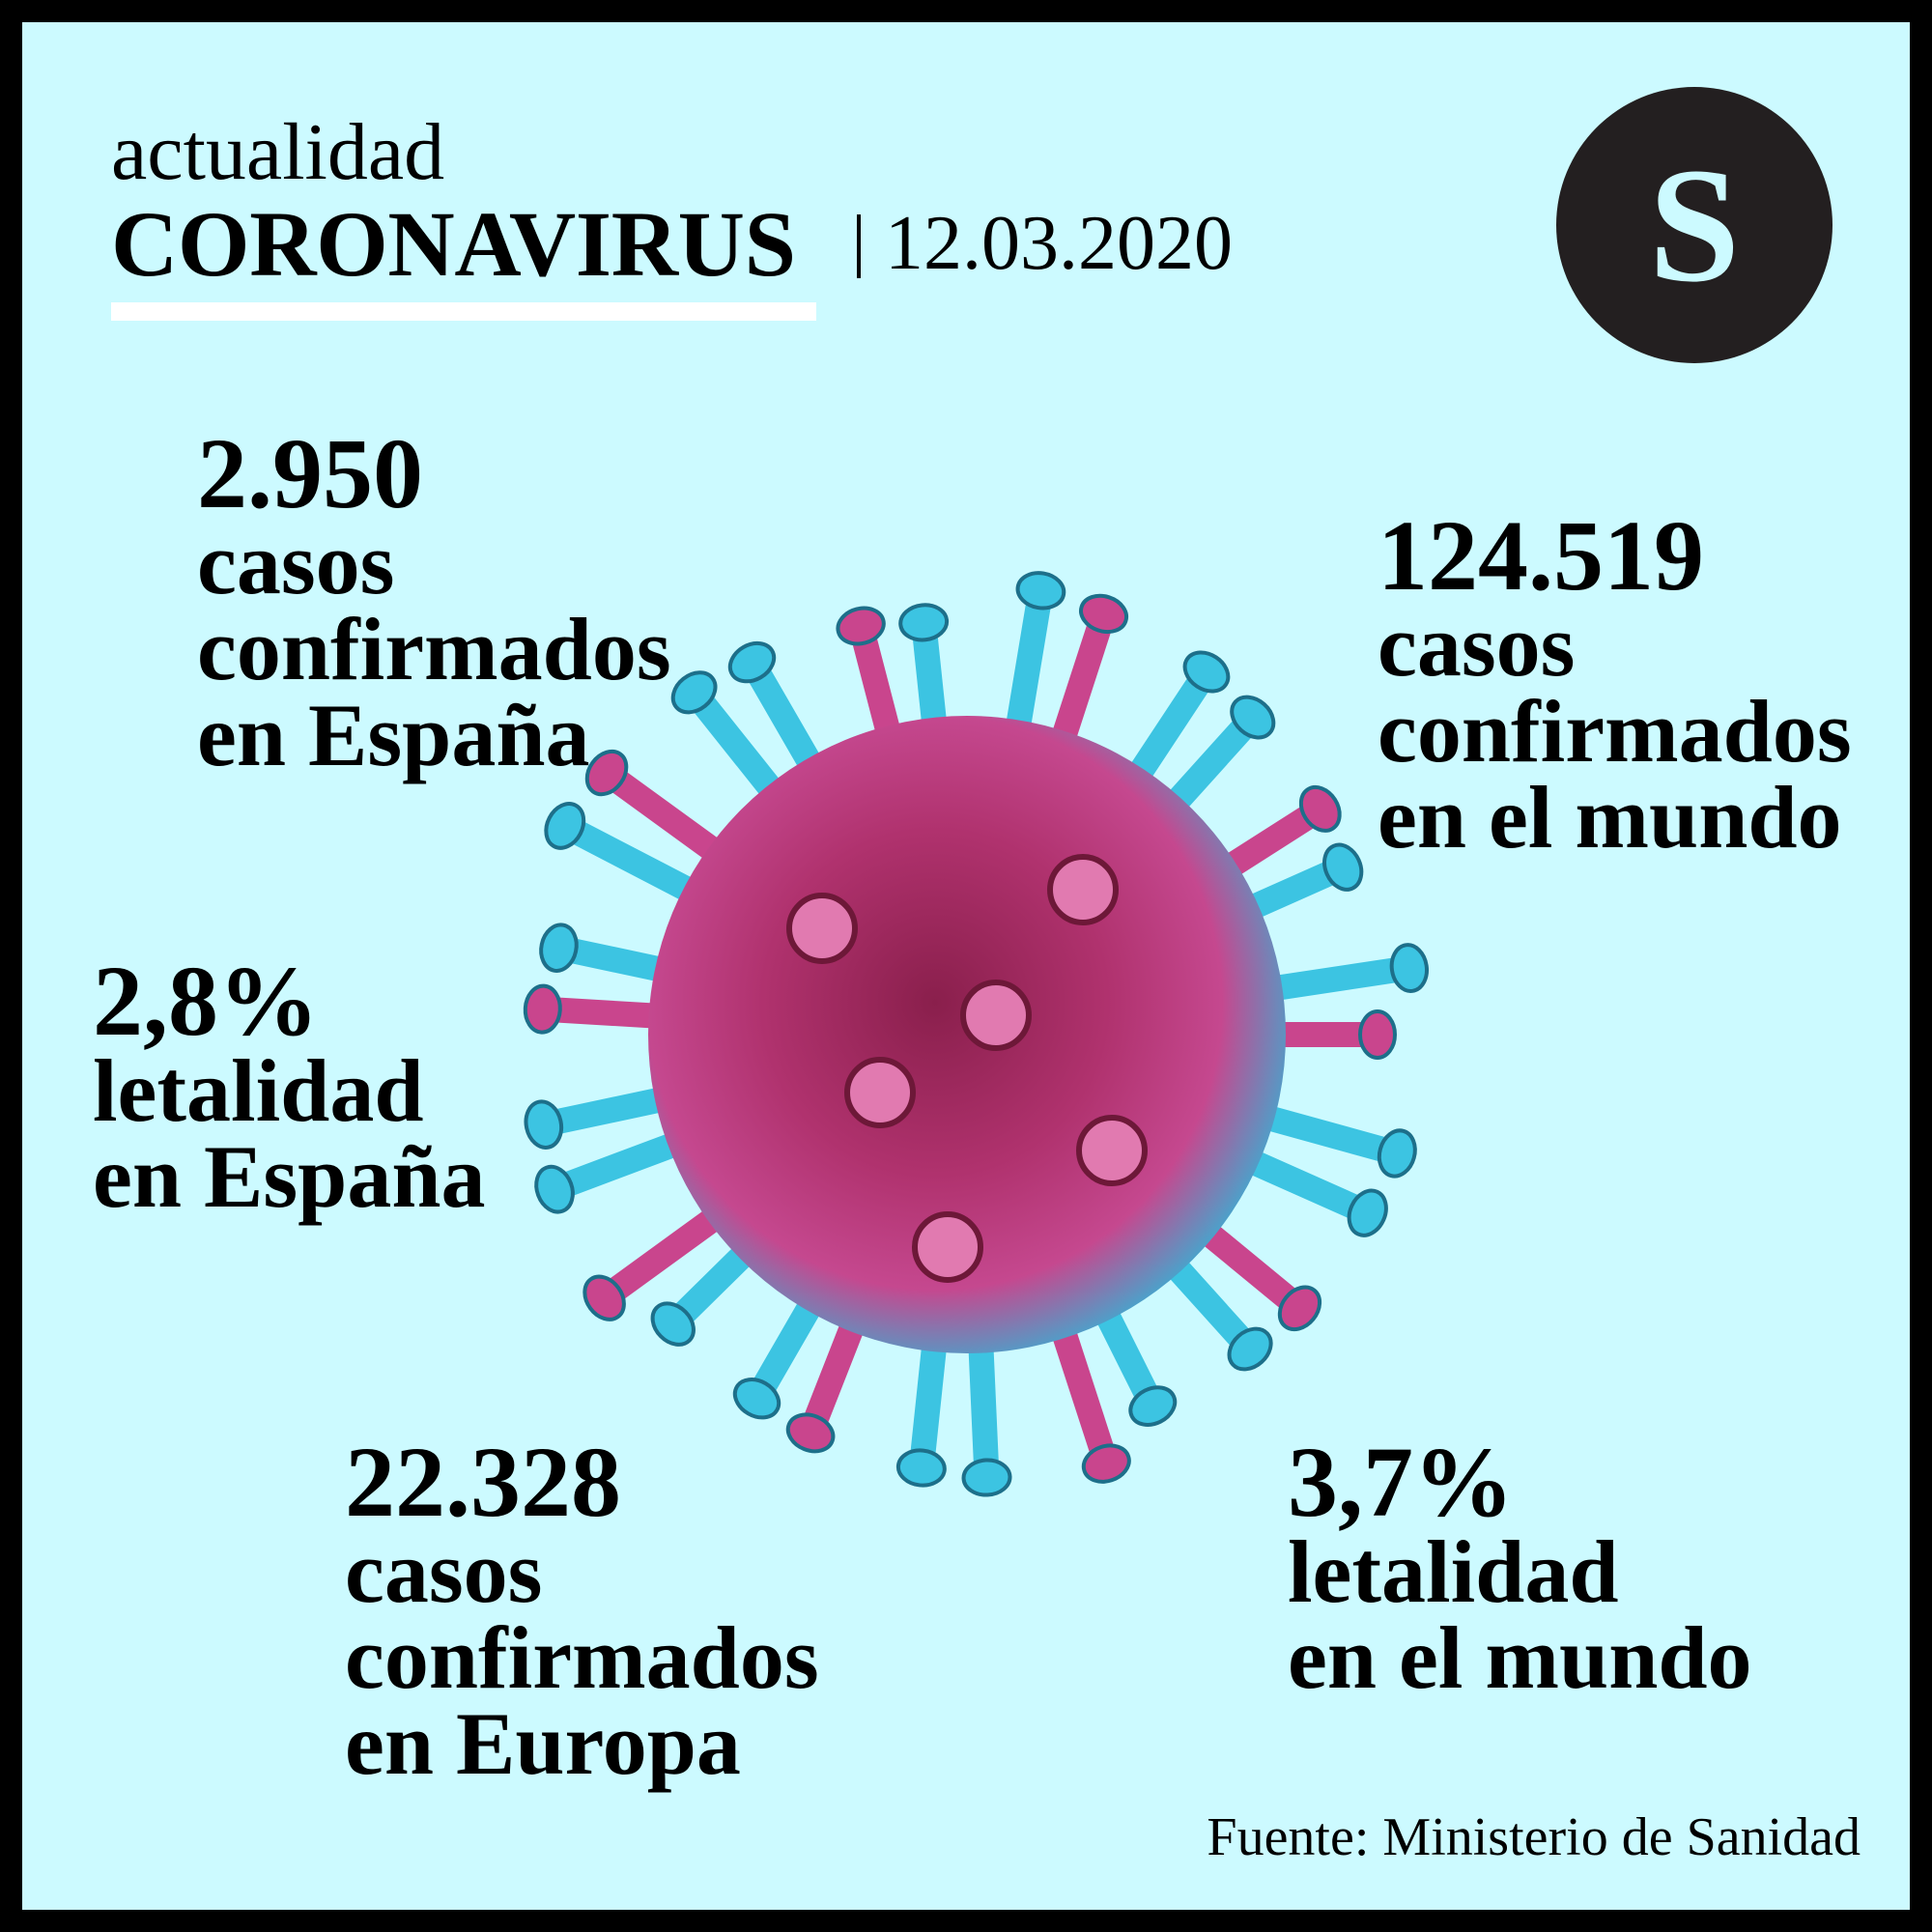 The height and width of the screenshot is (1932, 1932). What do you see at coordinates (1541, 555) in the screenshot?
I see `stat-value: 124.519` at bounding box center [1541, 555].